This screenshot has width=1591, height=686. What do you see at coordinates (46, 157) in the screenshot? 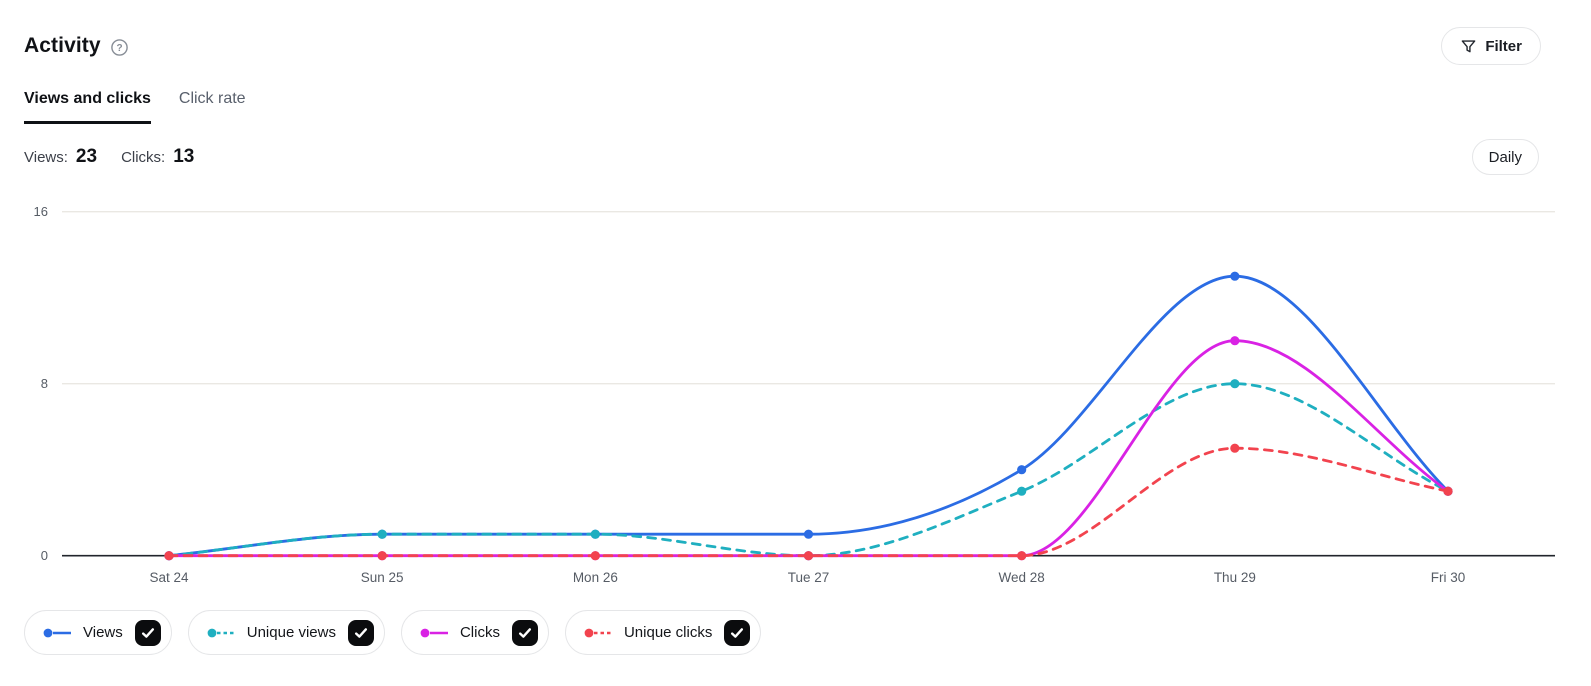
I see `views-stat-label: Views:` at bounding box center [46, 157].